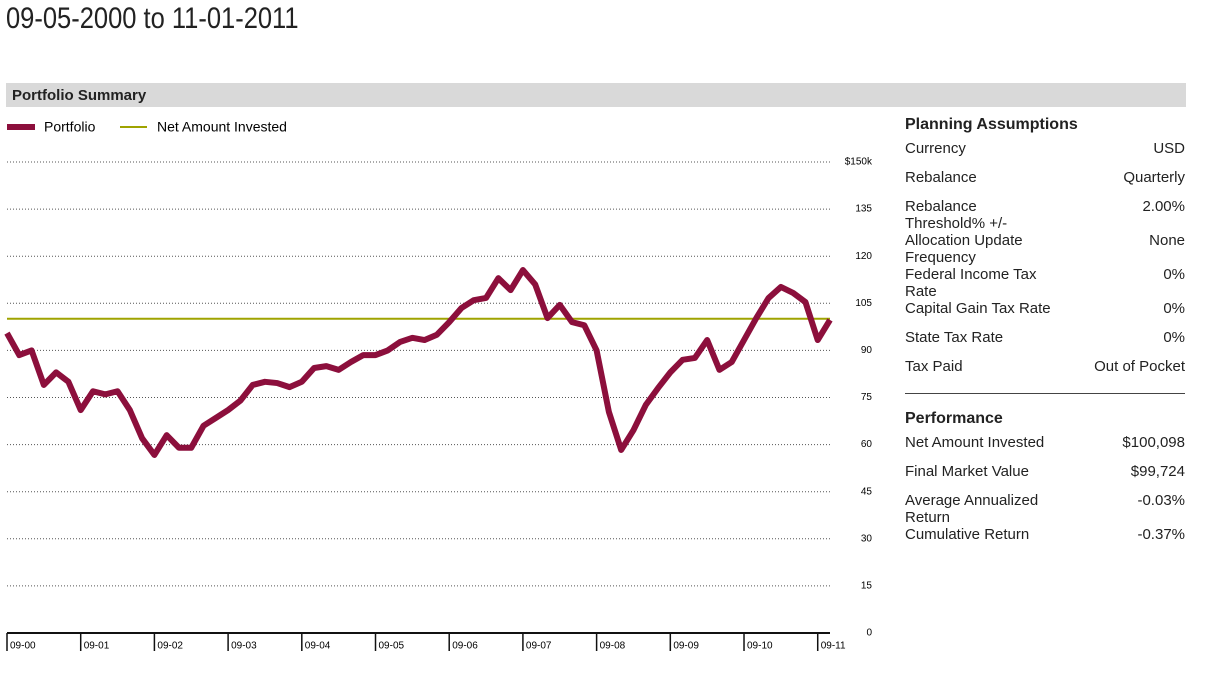  What do you see at coordinates (964, 249) in the screenshot?
I see `row-label: Allocation Update Frequency` at bounding box center [964, 249].